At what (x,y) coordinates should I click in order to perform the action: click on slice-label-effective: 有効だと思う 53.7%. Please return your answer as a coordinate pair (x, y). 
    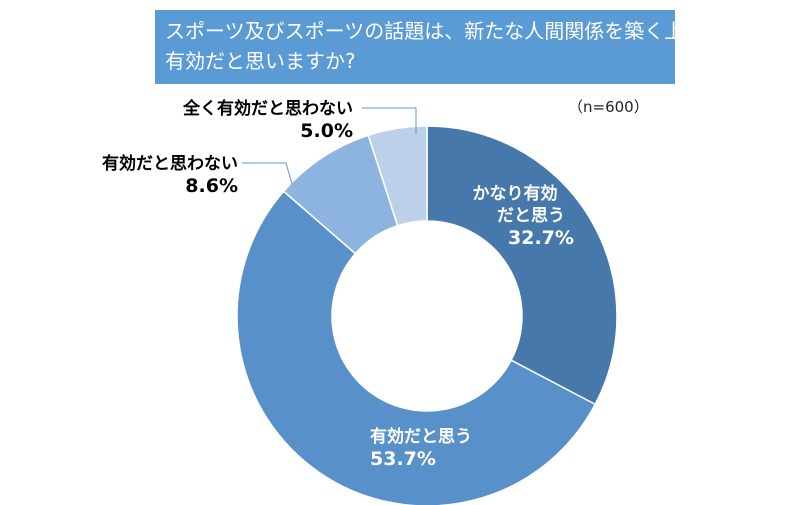
    Looking at the image, I should click on (421, 448).